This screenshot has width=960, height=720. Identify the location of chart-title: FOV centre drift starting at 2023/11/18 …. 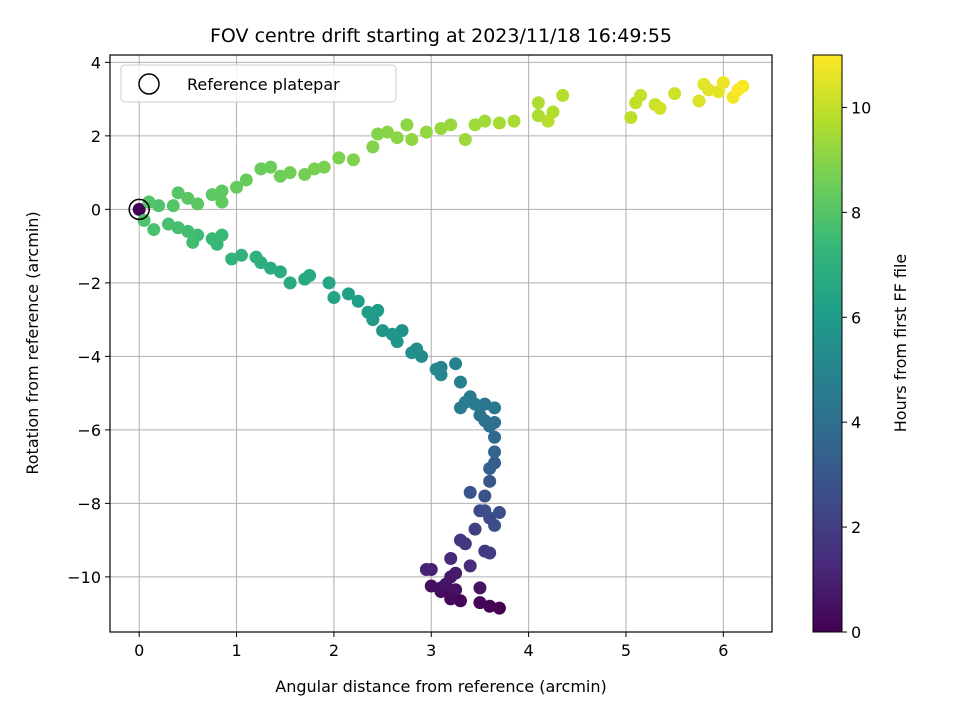
(441, 36).